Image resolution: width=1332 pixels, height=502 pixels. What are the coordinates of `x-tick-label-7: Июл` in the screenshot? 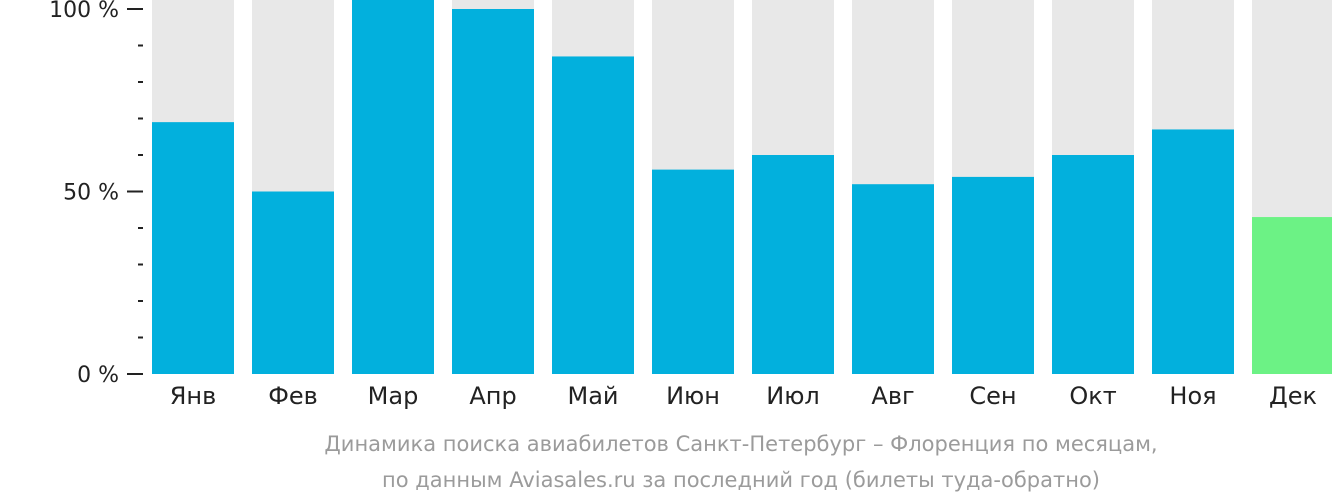 It's located at (793, 396).